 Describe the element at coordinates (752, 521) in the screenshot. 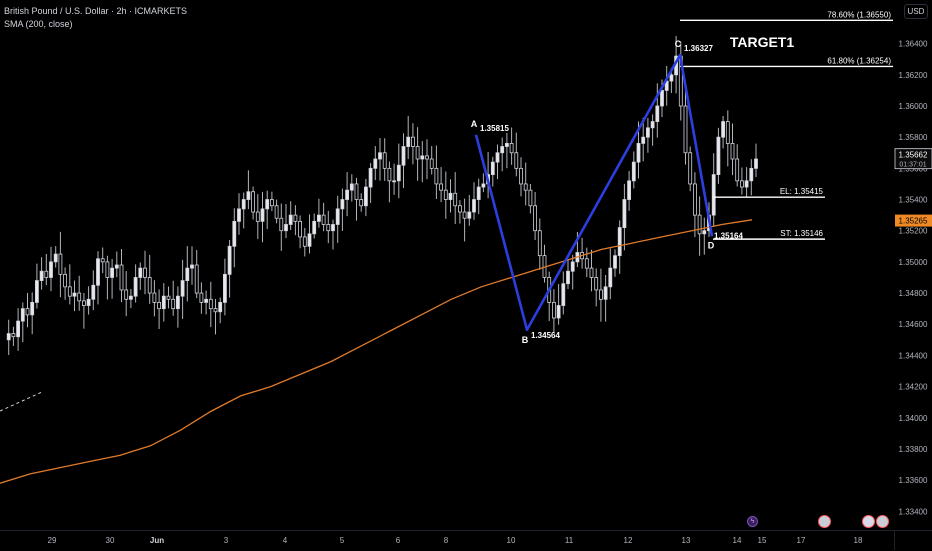

I see `lightning-event-icon: ϟ` at that location.